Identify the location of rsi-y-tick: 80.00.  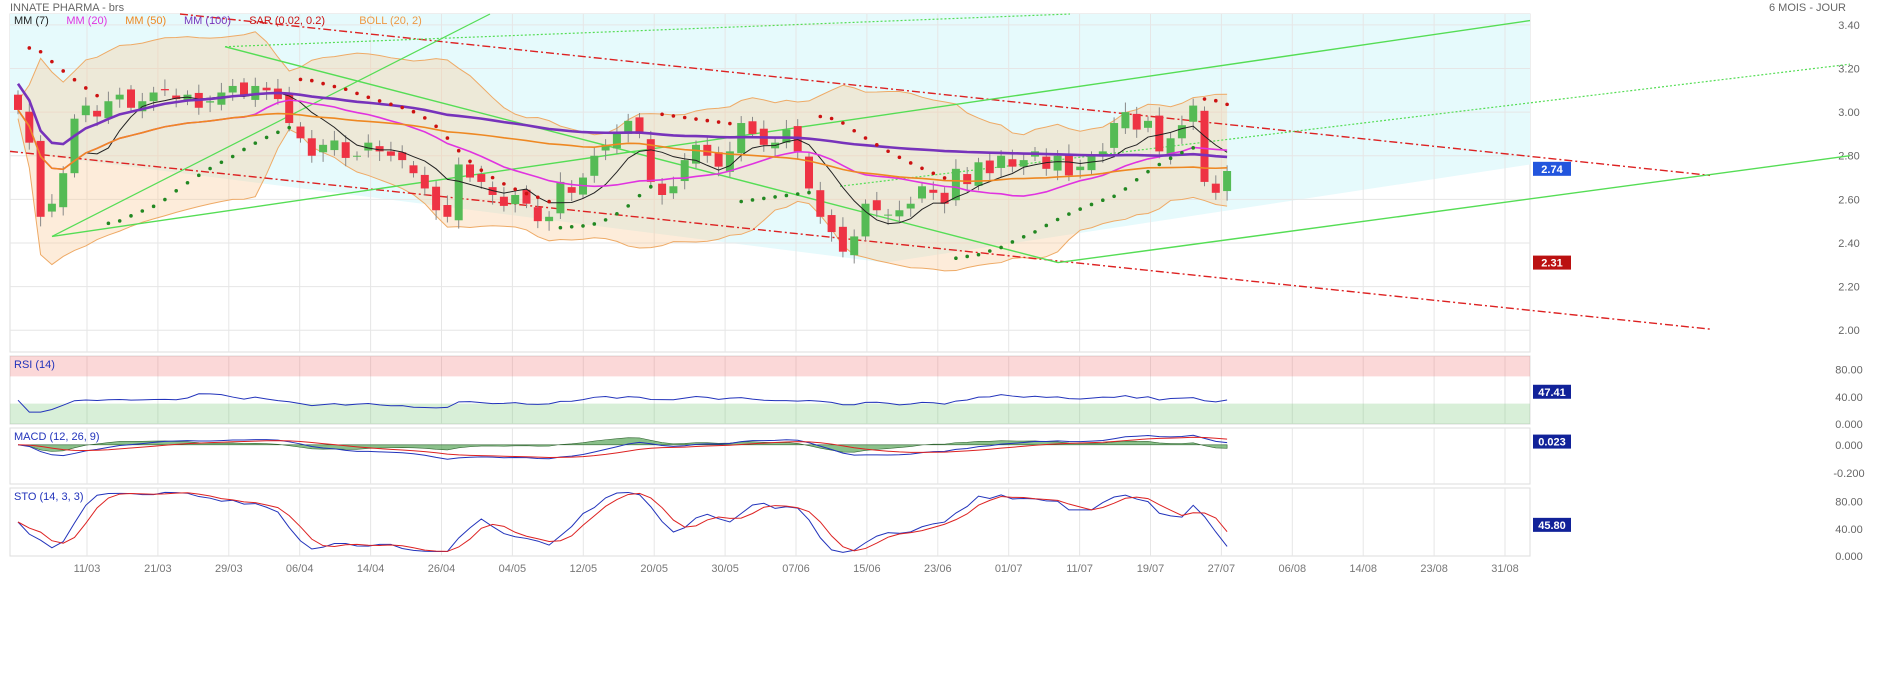
(1849, 371).